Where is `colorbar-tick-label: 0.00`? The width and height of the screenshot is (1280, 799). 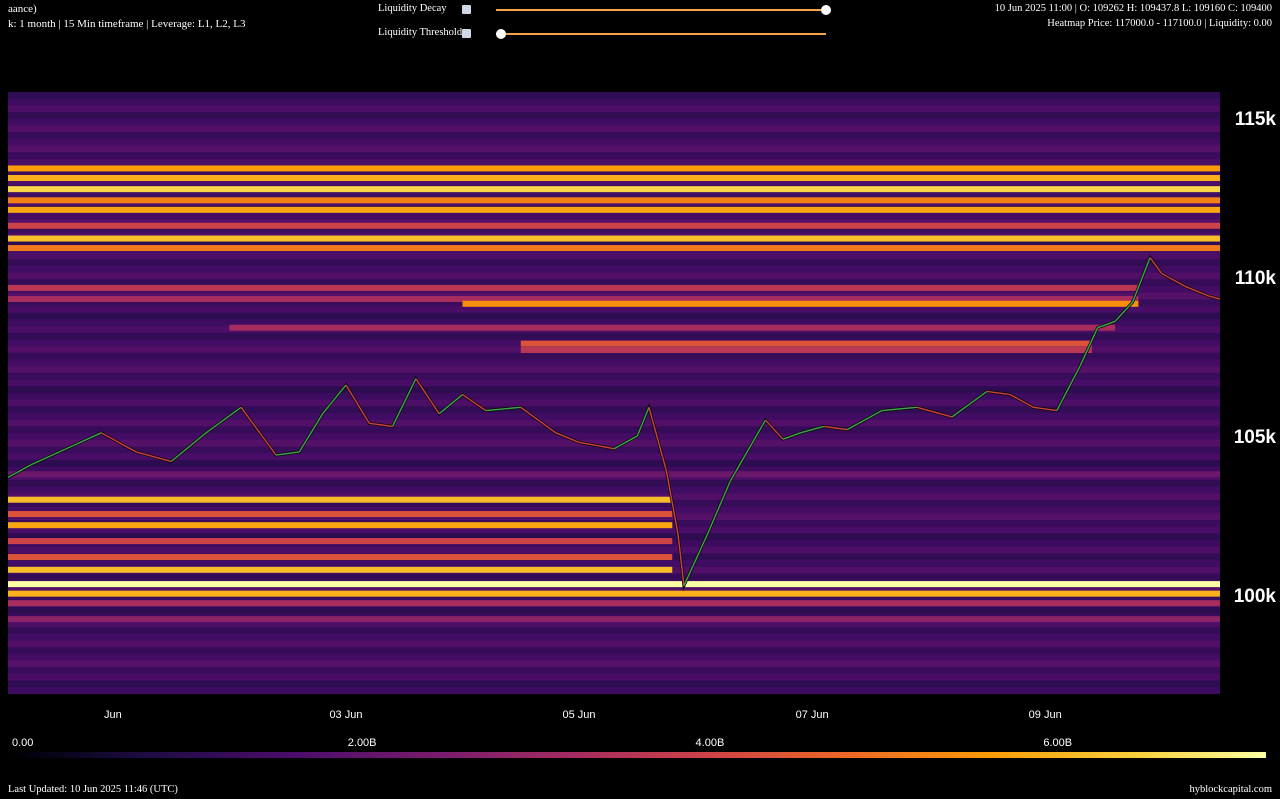
colorbar-tick-label: 0.00 is located at coordinates (23, 743).